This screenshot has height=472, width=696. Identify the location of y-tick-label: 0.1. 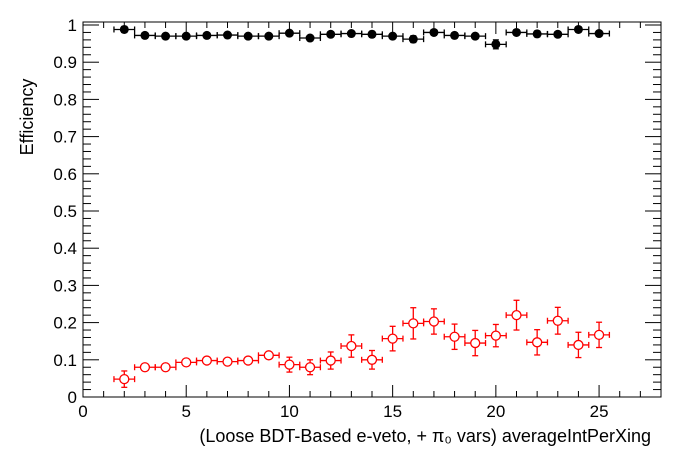
(65, 360).